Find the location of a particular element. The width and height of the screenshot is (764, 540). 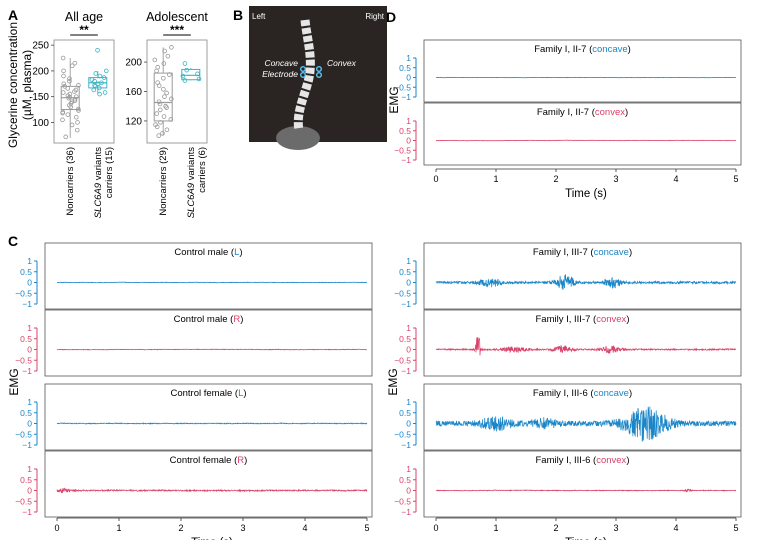

y-tick-label: 200 is located at coordinates (133, 63).